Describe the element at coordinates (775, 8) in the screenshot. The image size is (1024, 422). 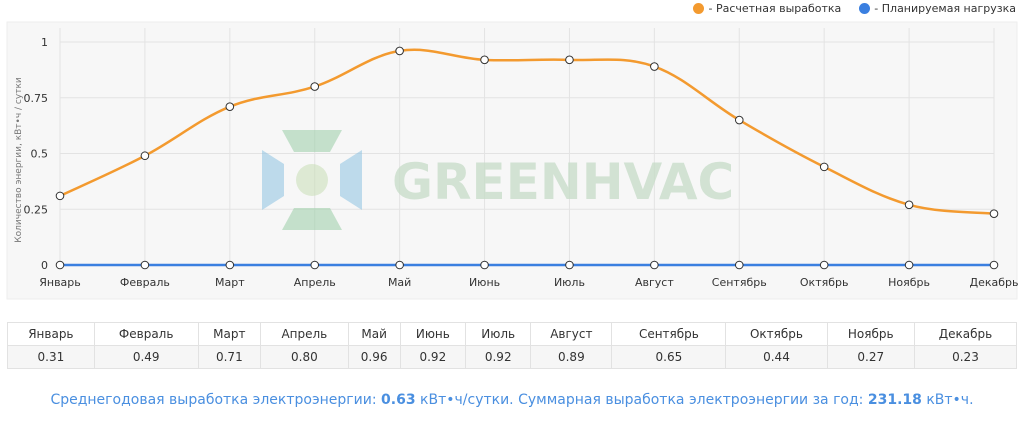
I see `legend-label-generation: - Расчетная выработка` at that location.